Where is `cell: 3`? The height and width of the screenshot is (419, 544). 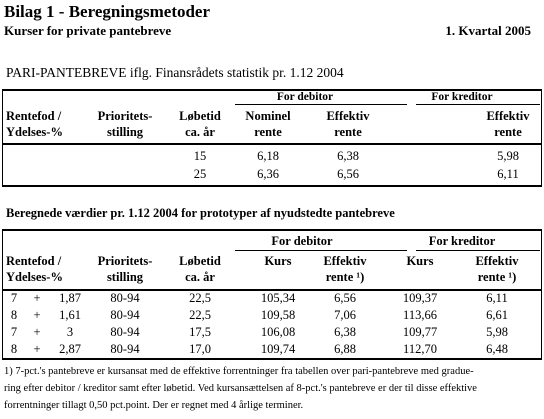
cell: 3 is located at coordinates (70, 332).